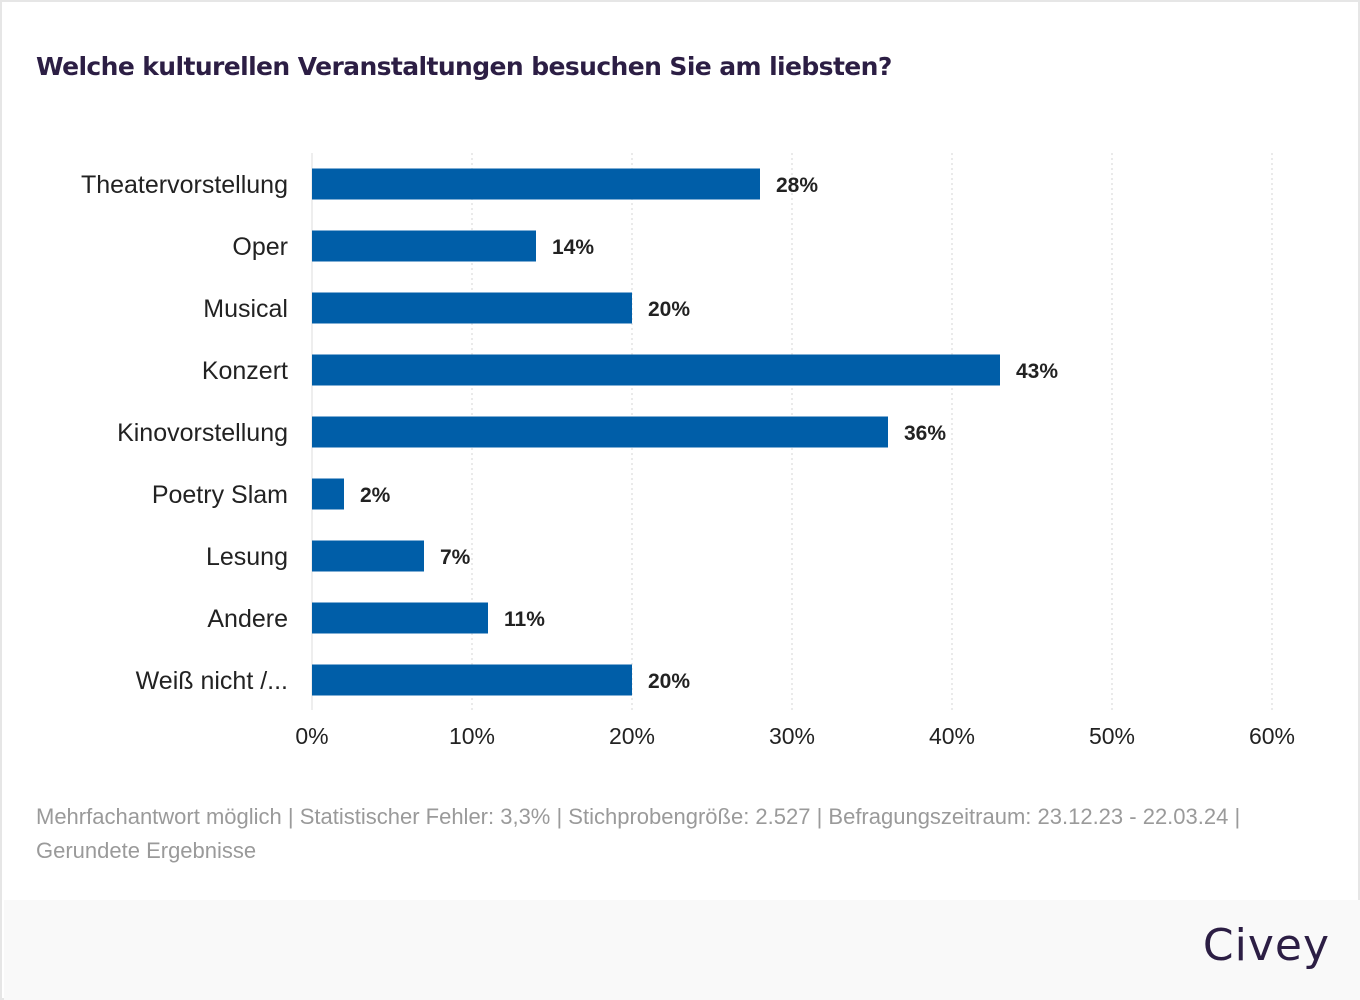 This screenshot has width=1360, height=1000. Describe the element at coordinates (952, 736) in the screenshot. I see `x-tick-label: 40%` at that location.